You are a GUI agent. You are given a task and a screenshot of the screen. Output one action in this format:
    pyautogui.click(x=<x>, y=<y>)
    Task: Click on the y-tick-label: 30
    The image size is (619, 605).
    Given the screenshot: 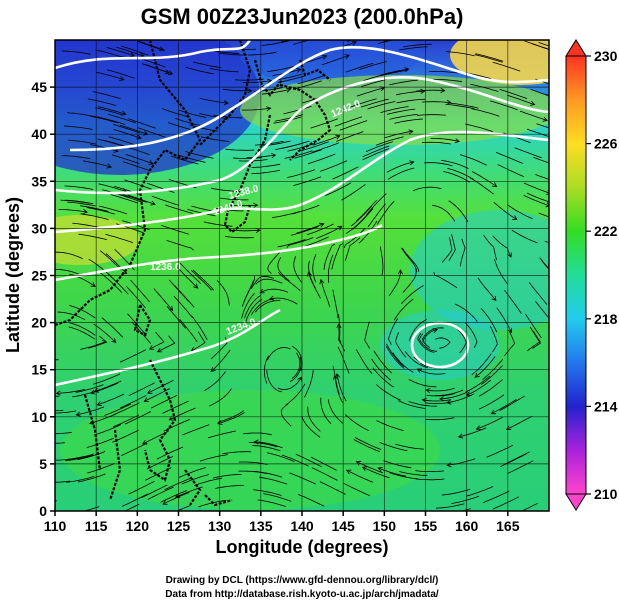 What is the action you would take?
    pyautogui.click(x=39, y=228)
    